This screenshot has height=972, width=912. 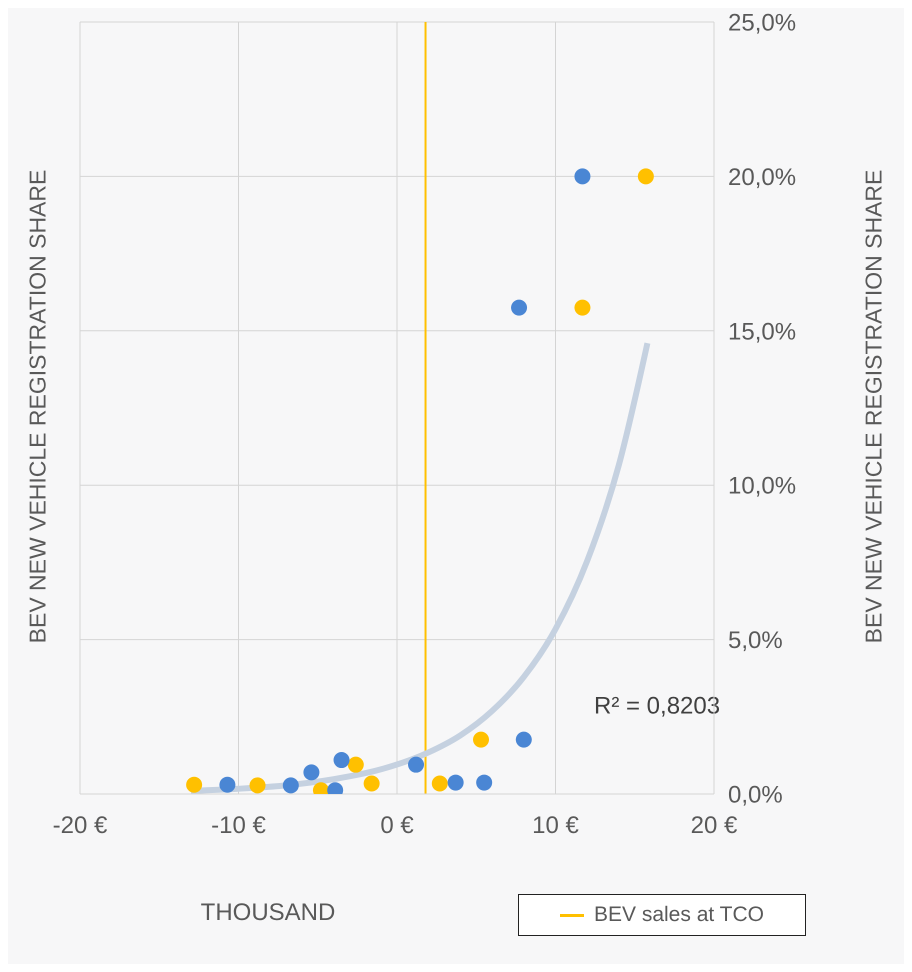 What do you see at coordinates (874, 407) in the screenshot?
I see `y2-axis-title: BEV NEW VEHICLE REGISTRATION SHARE` at bounding box center [874, 407].